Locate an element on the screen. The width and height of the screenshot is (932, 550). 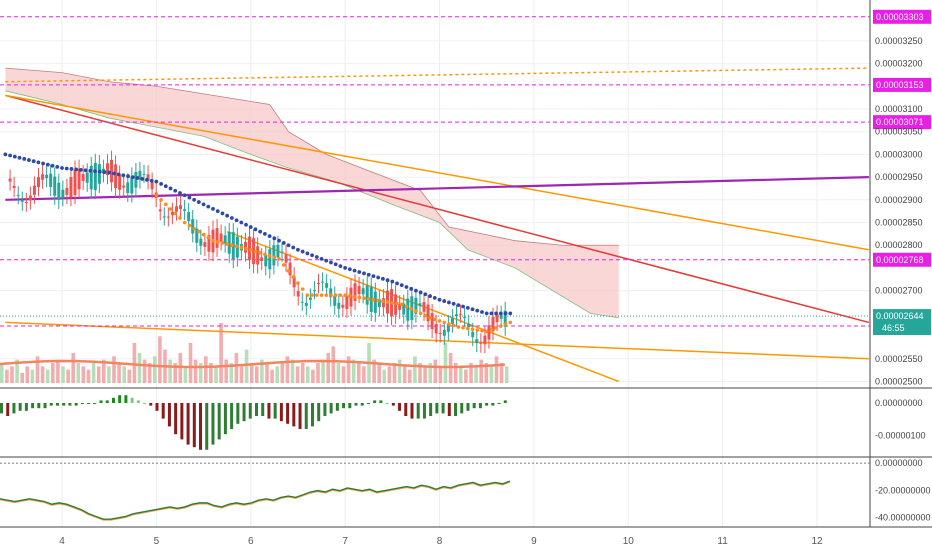
current-price-label: 0.00002644 is located at coordinates (900, 316).